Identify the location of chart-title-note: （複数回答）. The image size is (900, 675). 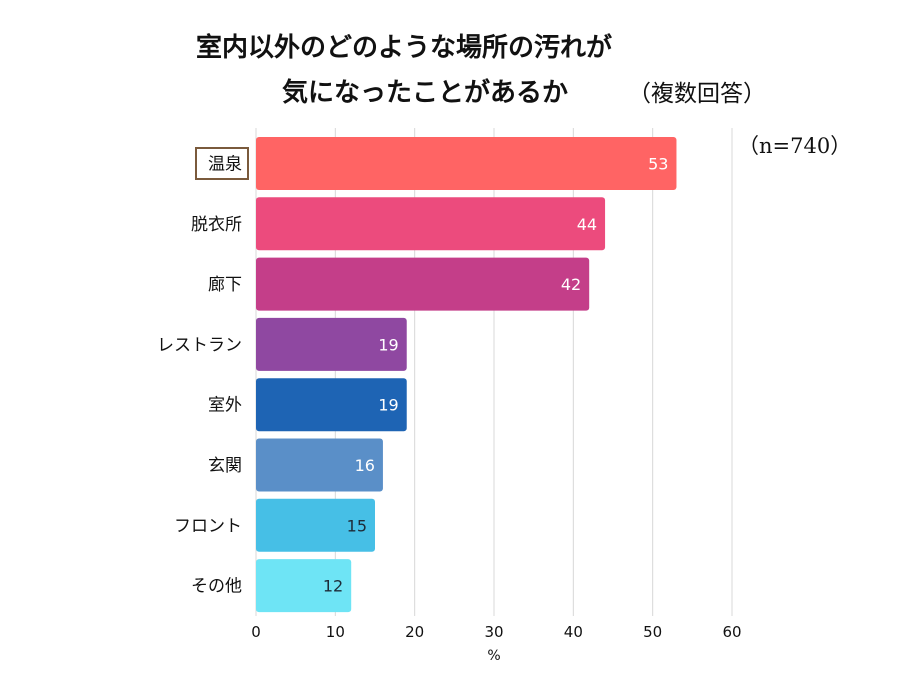
(697, 94).